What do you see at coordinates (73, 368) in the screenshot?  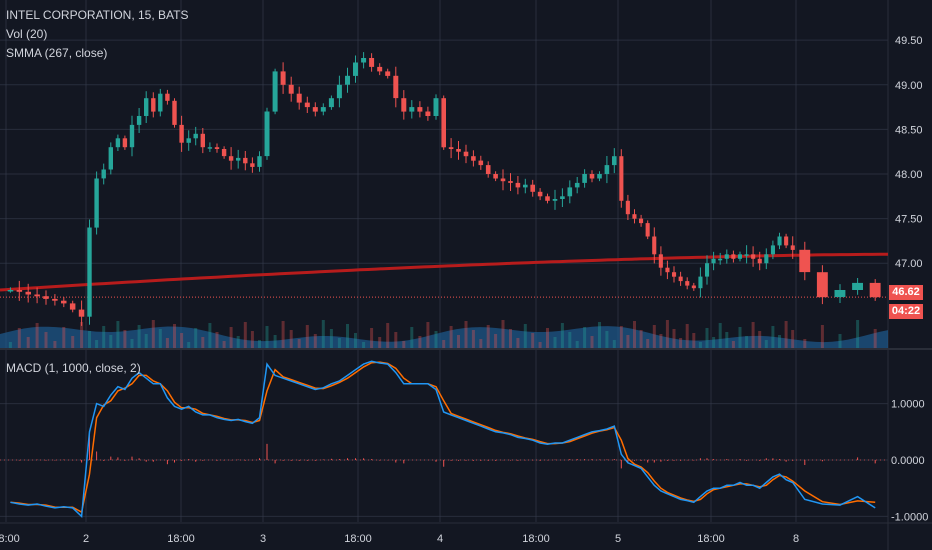 I see `macd-legend: MACD (1, 1000, close, 2)` at bounding box center [73, 368].